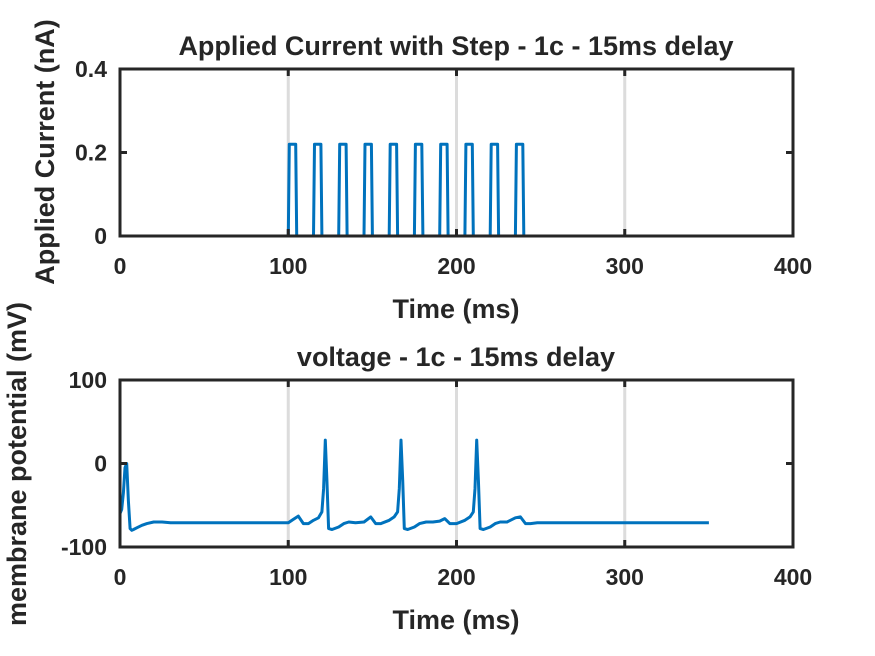  What do you see at coordinates (625, 577) in the screenshot?
I see `voltage-x-tick-label: 300` at bounding box center [625, 577].